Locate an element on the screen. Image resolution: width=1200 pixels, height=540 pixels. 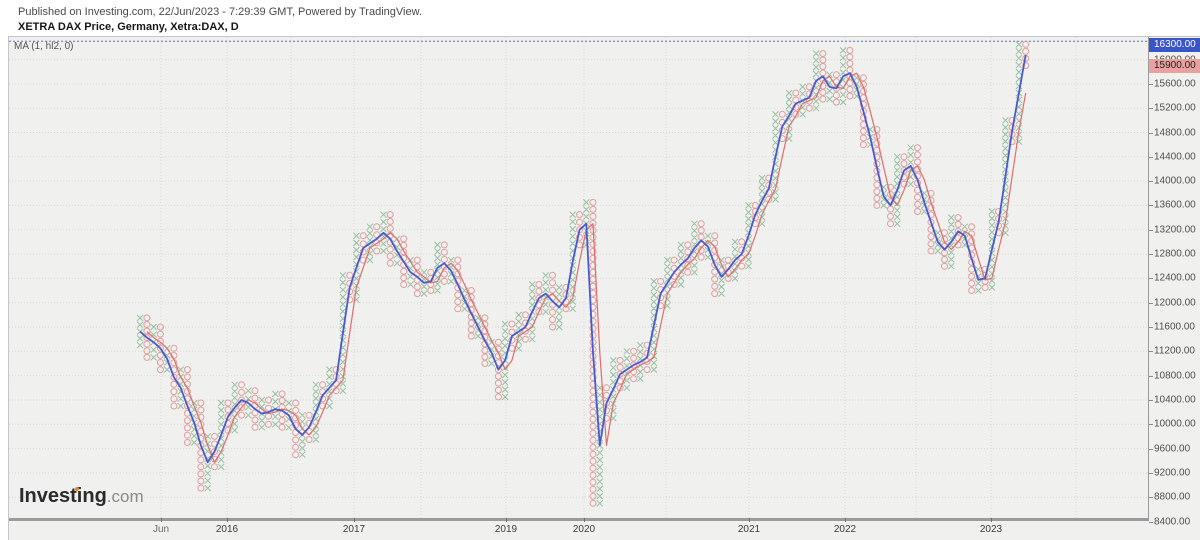
watermark-bold: Investing is located at coordinates (63, 496).